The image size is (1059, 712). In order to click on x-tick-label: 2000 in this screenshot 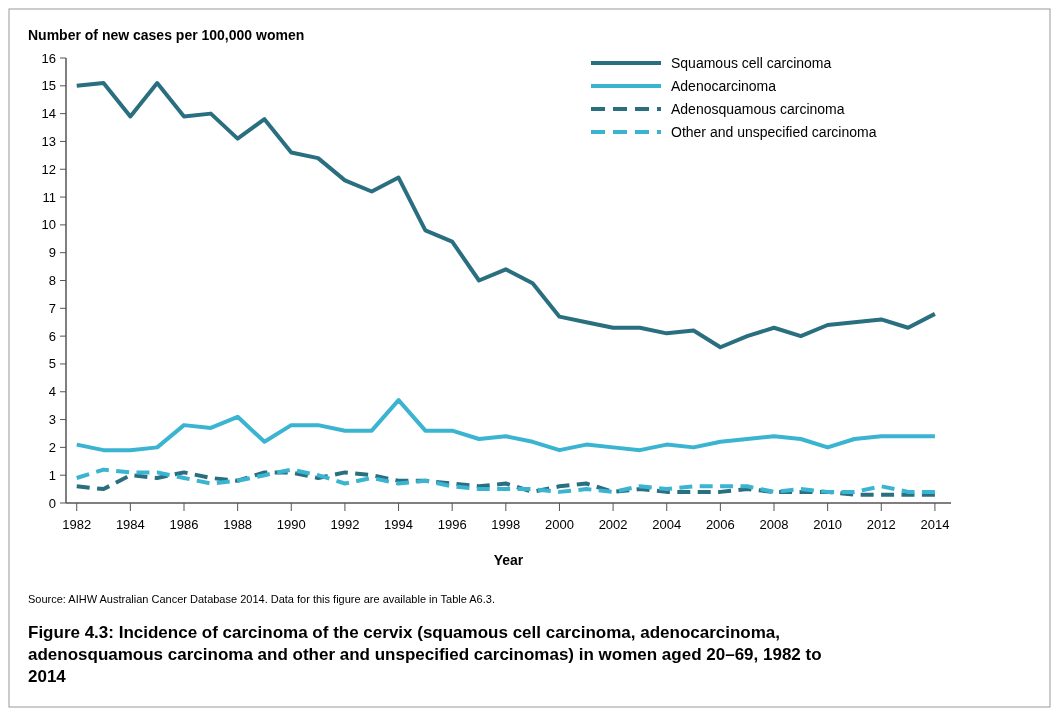, I will do `click(559, 524)`.